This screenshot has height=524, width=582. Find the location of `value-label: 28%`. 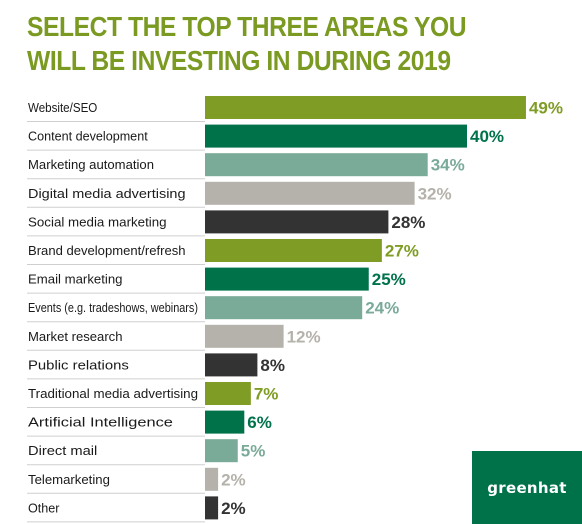

value-label: 28% is located at coordinates (408, 222).